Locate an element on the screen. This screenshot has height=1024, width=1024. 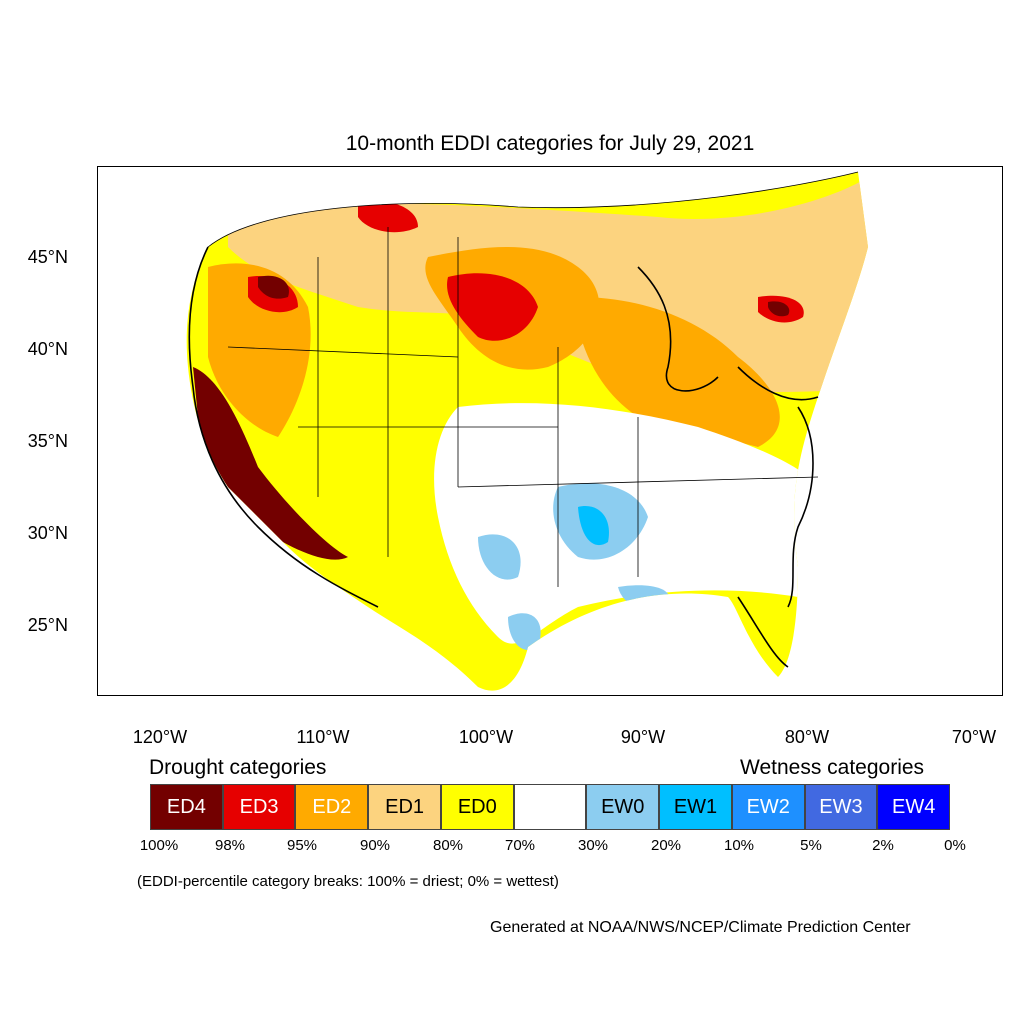
legend-ew2: EW2 is located at coordinates (768, 807).